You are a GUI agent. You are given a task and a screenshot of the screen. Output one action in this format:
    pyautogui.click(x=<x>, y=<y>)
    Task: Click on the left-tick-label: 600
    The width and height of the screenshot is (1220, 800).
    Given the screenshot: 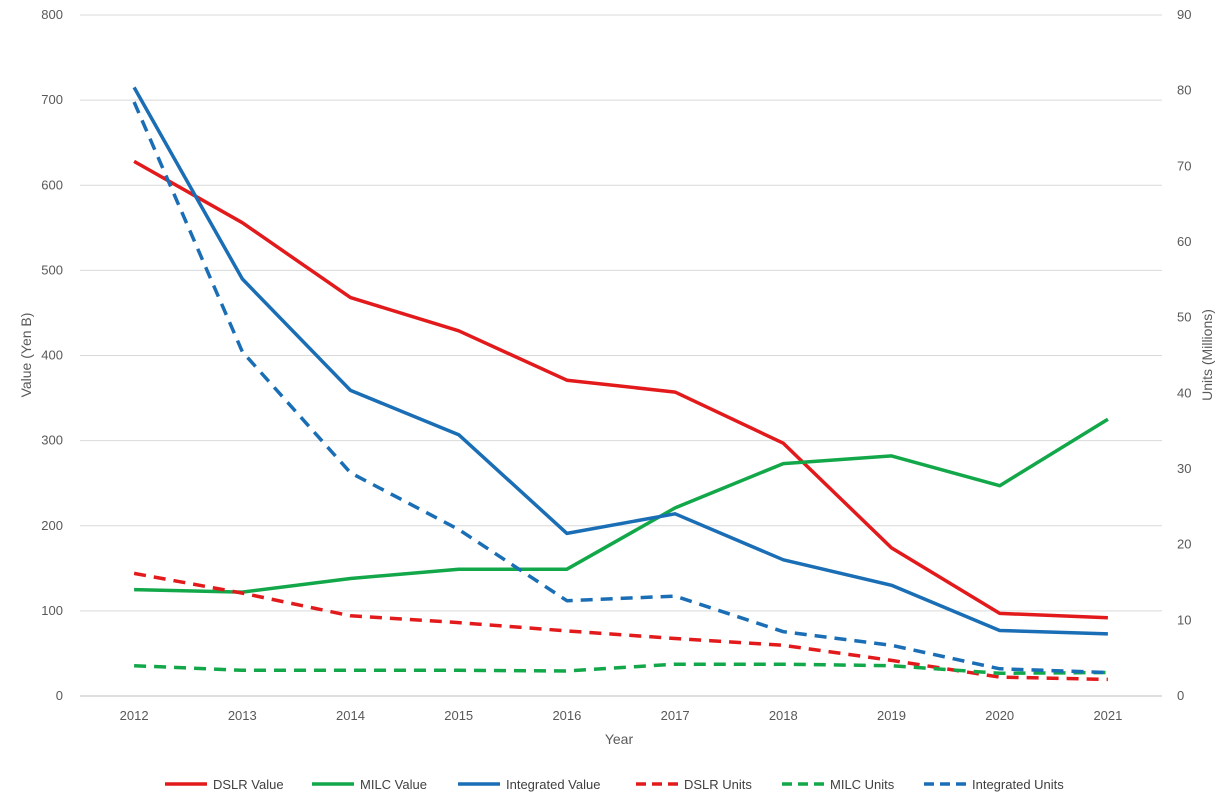 What is the action you would take?
    pyautogui.click(x=52, y=184)
    